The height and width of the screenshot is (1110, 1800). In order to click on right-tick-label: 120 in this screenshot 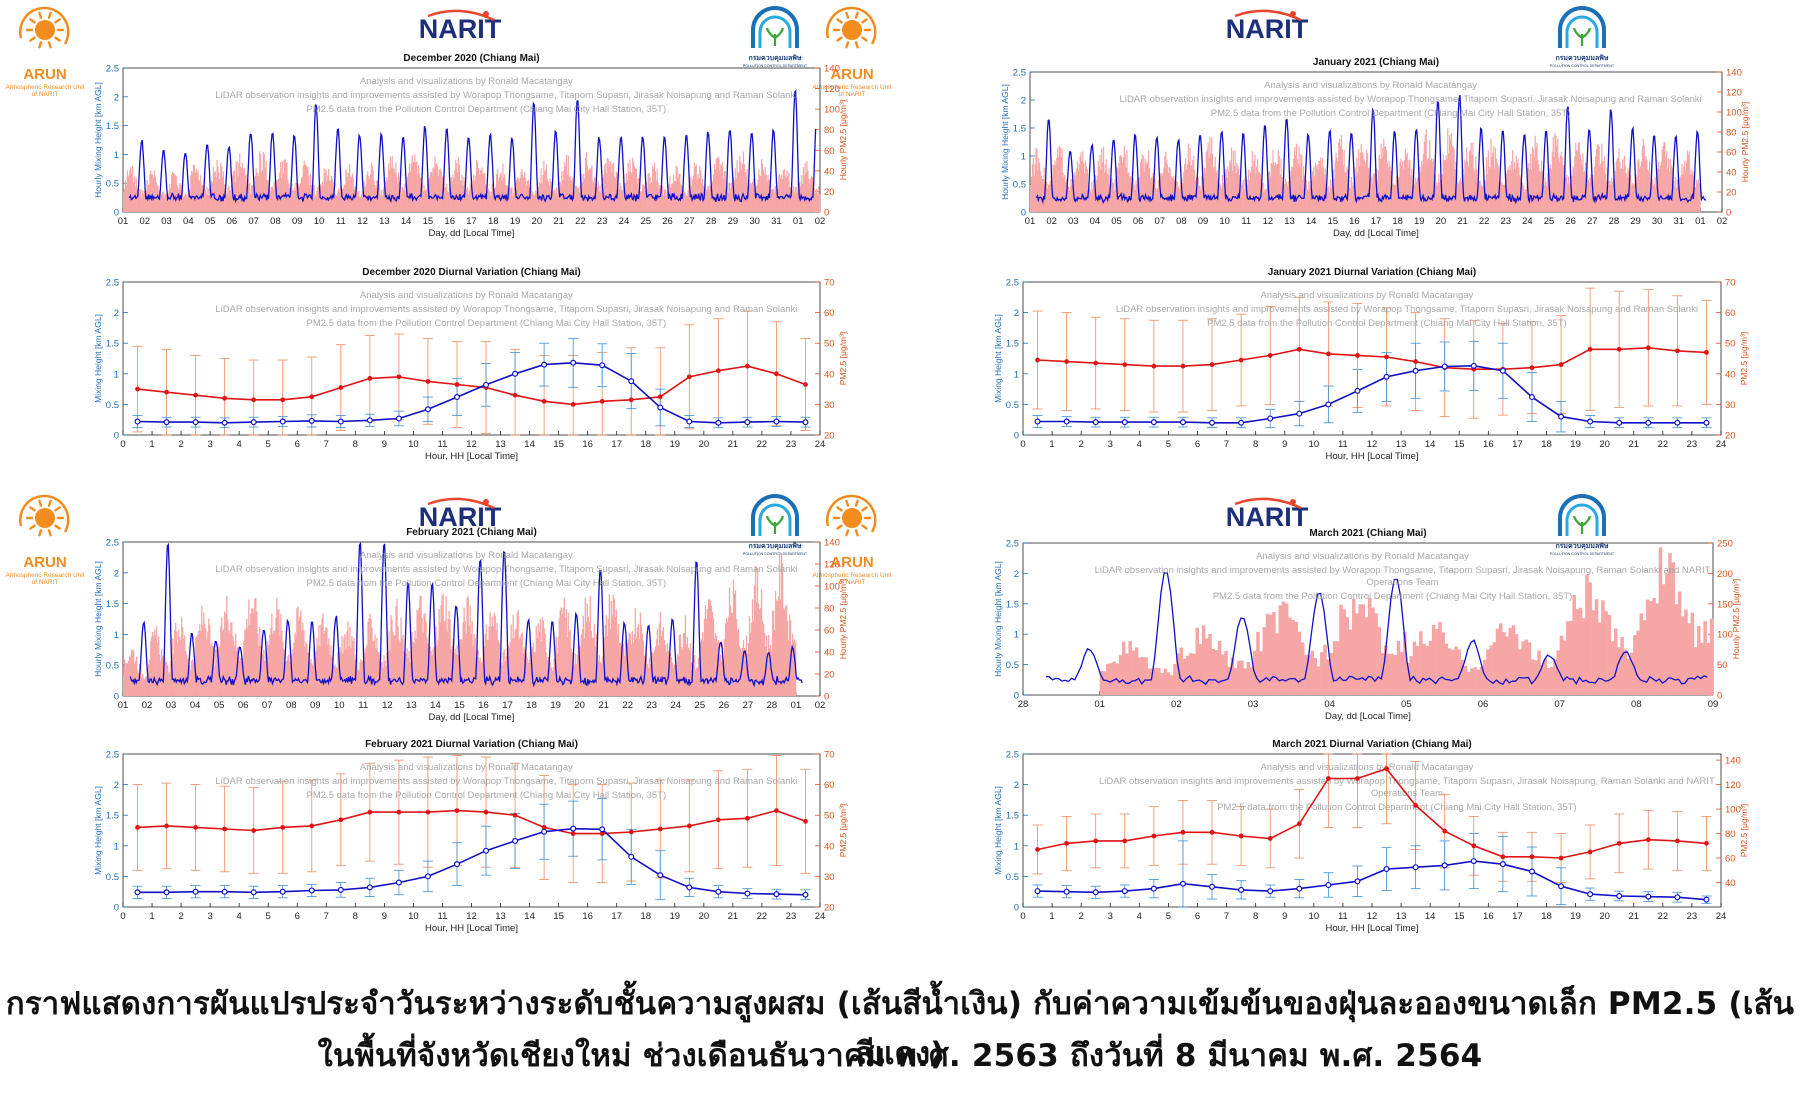, I will do `click(832, 565)`.